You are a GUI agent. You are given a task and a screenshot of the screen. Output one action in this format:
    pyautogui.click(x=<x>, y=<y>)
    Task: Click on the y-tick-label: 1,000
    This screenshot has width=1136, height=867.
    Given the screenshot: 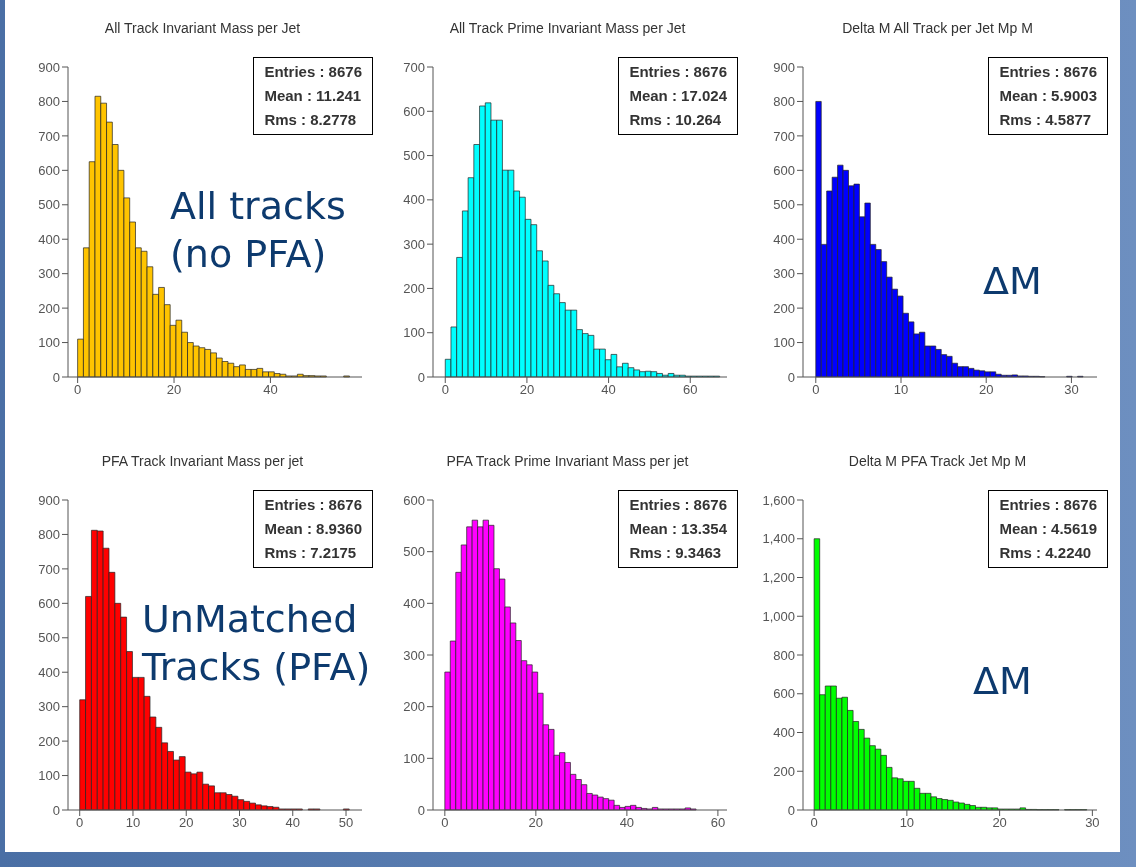 What is the action you would take?
    pyautogui.click(x=778, y=616)
    